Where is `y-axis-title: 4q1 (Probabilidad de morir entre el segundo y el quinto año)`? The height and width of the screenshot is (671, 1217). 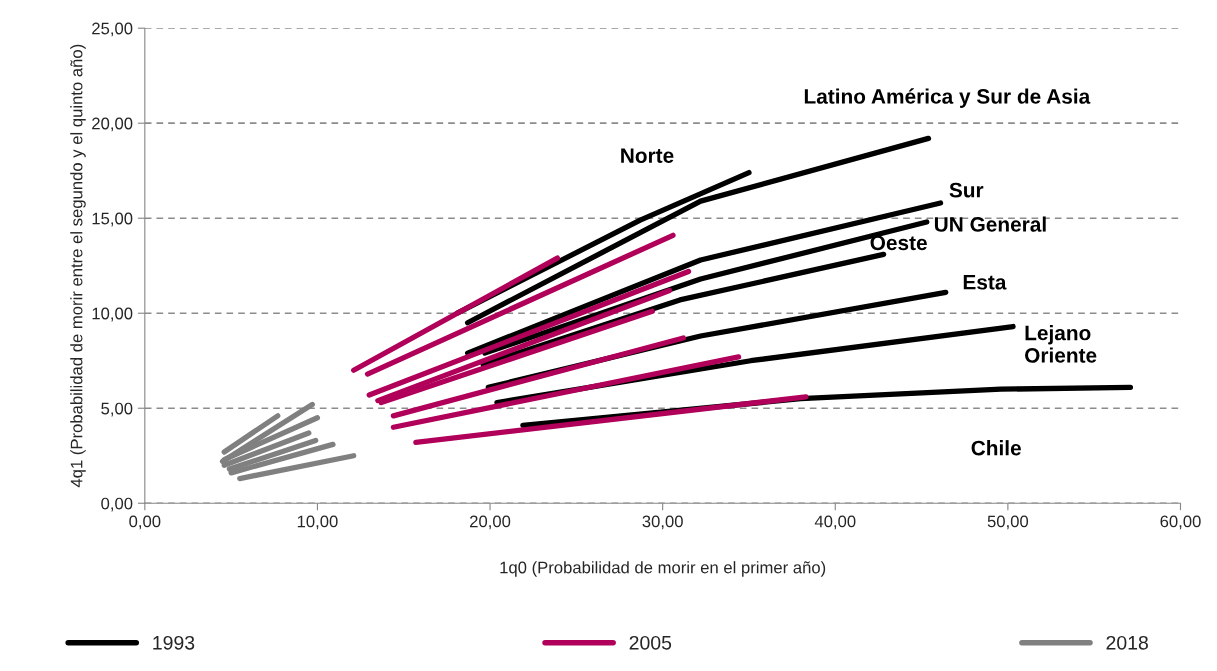 y-axis-title: 4q1 (Probabilidad de morir entre el segundo y el quinto año) is located at coordinates (78, 266).